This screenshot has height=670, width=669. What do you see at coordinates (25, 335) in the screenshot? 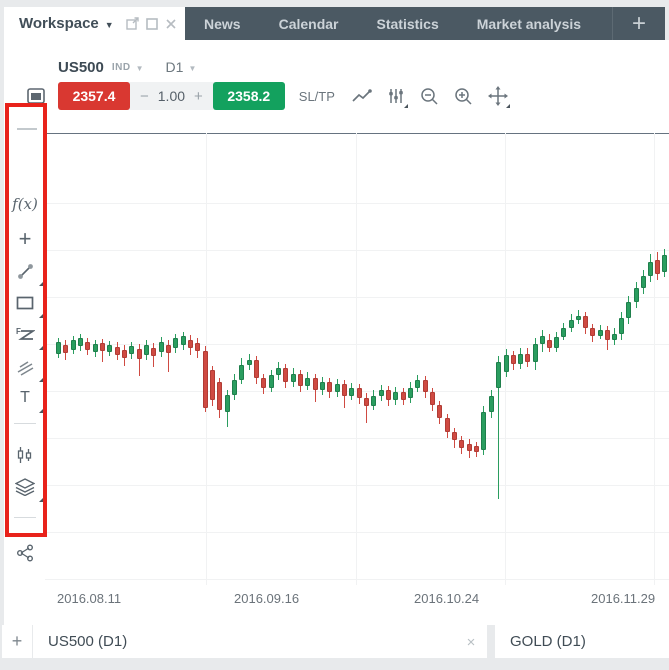
I see `fibonacci-tool-button: F` at bounding box center [25, 335].